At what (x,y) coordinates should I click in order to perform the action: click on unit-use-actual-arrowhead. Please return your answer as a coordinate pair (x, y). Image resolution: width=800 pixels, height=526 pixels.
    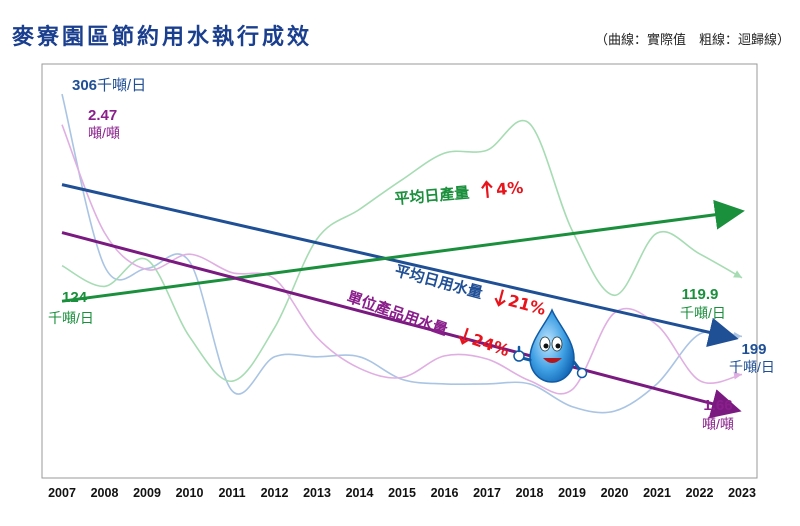
    Looking at the image, I should click on (737, 375).